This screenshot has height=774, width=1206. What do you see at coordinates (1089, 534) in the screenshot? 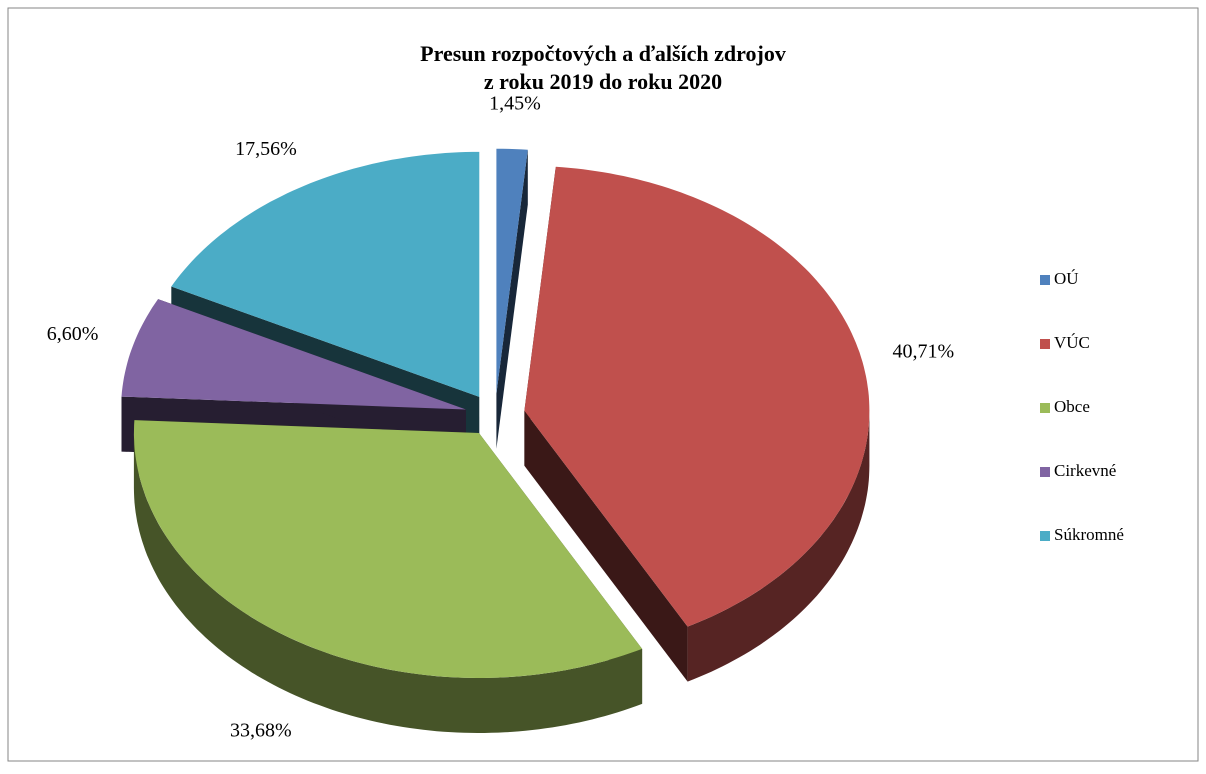
I see `legend-label: Súkromné` at bounding box center [1089, 534].